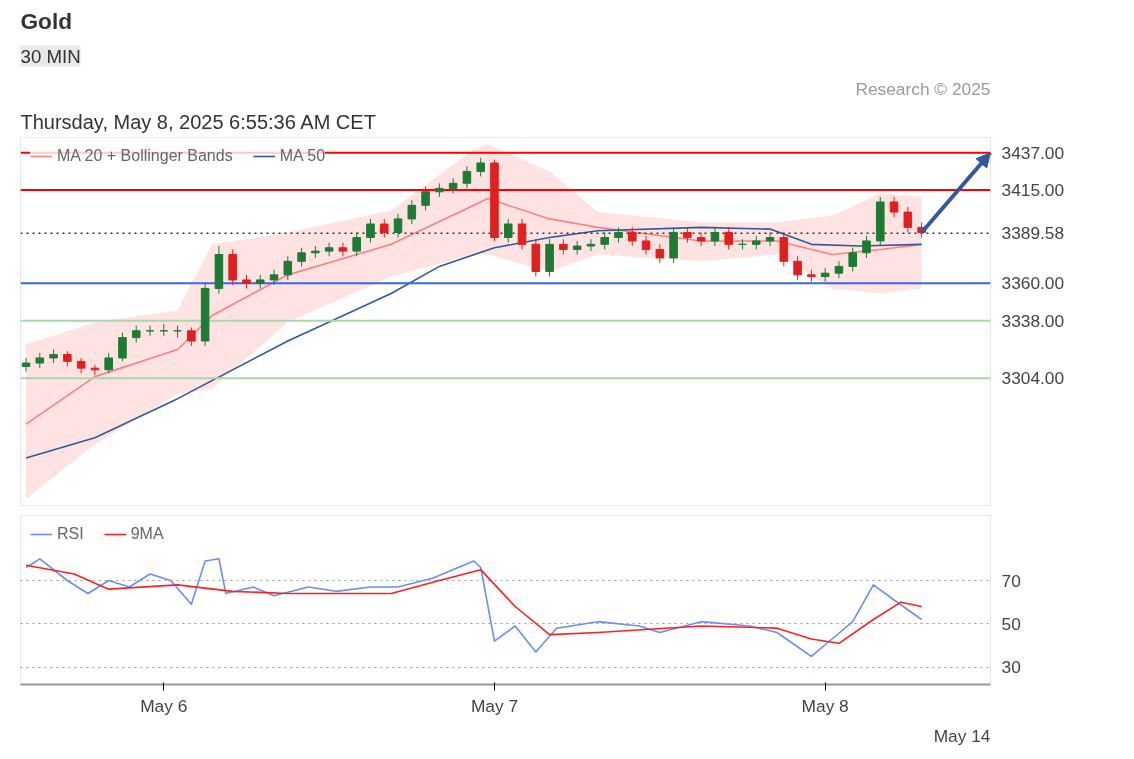 The image size is (1134, 759). Describe the element at coordinates (70, 534) in the screenshot. I see `legend-label: RSI` at that location.